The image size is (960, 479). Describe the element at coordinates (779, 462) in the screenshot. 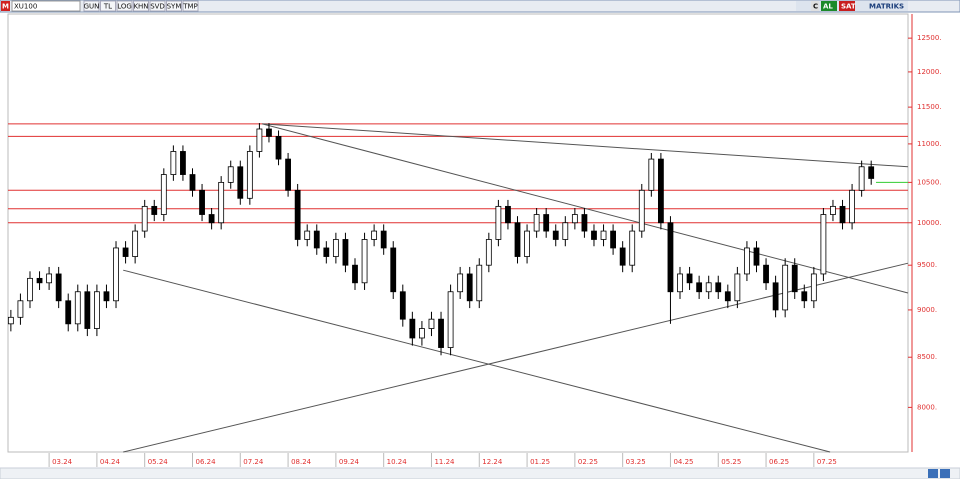

I see `x-tick-label: 06.25` at that location.